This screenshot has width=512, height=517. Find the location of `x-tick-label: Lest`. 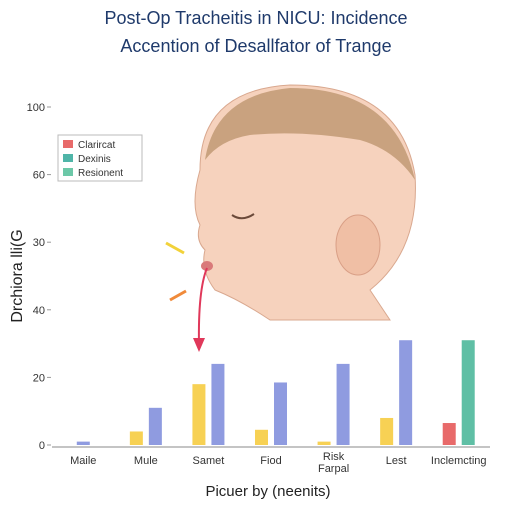

x-tick-label: Lest is located at coordinates (396, 461).